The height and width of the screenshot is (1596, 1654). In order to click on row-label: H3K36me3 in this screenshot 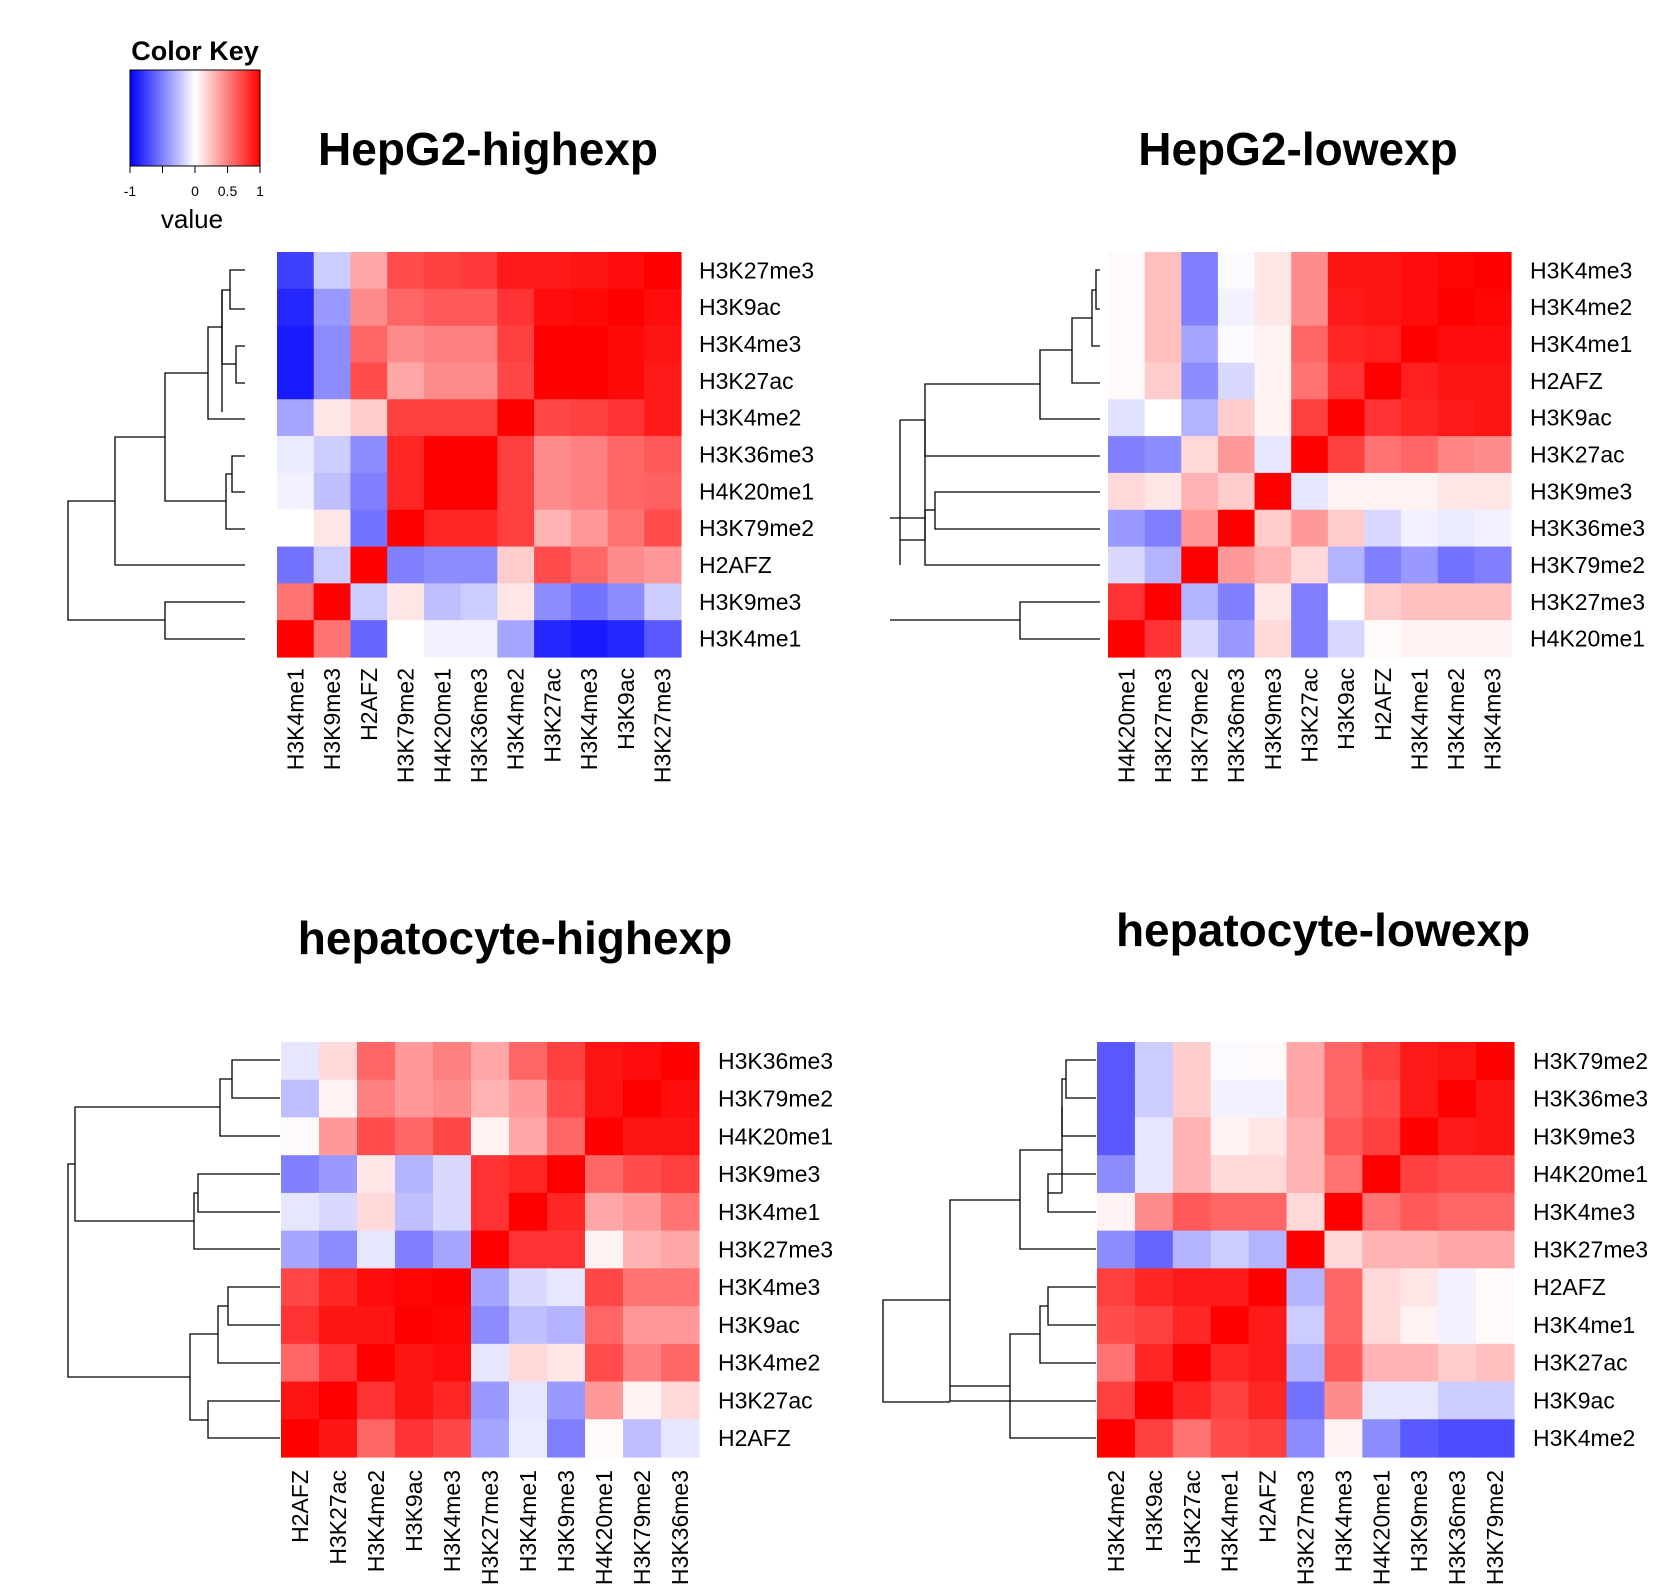, I will do `click(1590, 1099)`.